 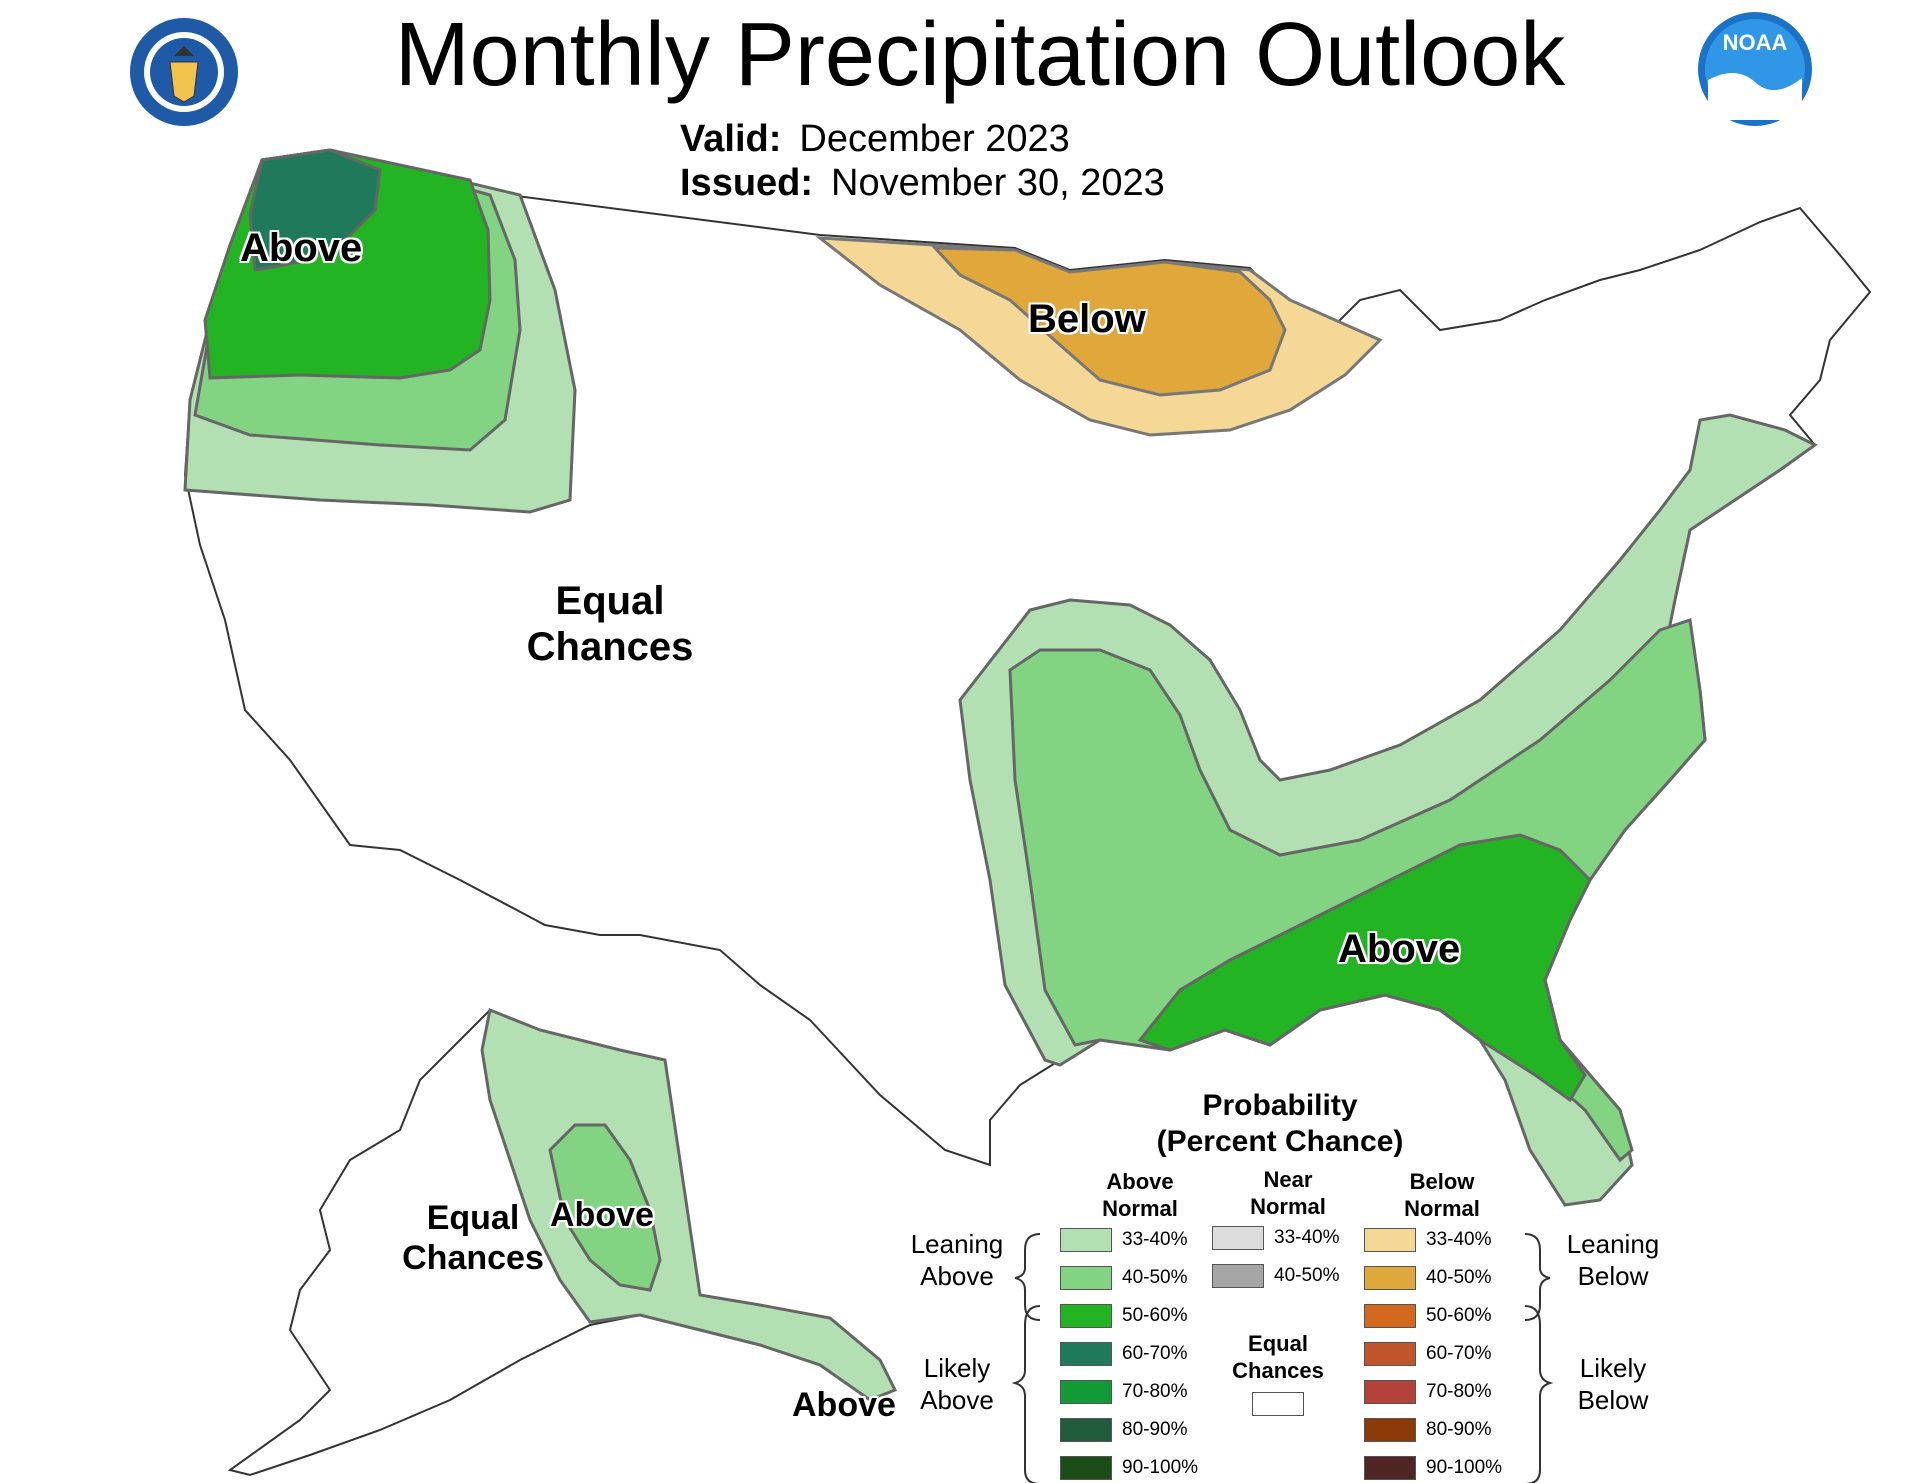 I want to click on swatch-above-50-60-label: 50-60%, so click(x=1155, y=1315).